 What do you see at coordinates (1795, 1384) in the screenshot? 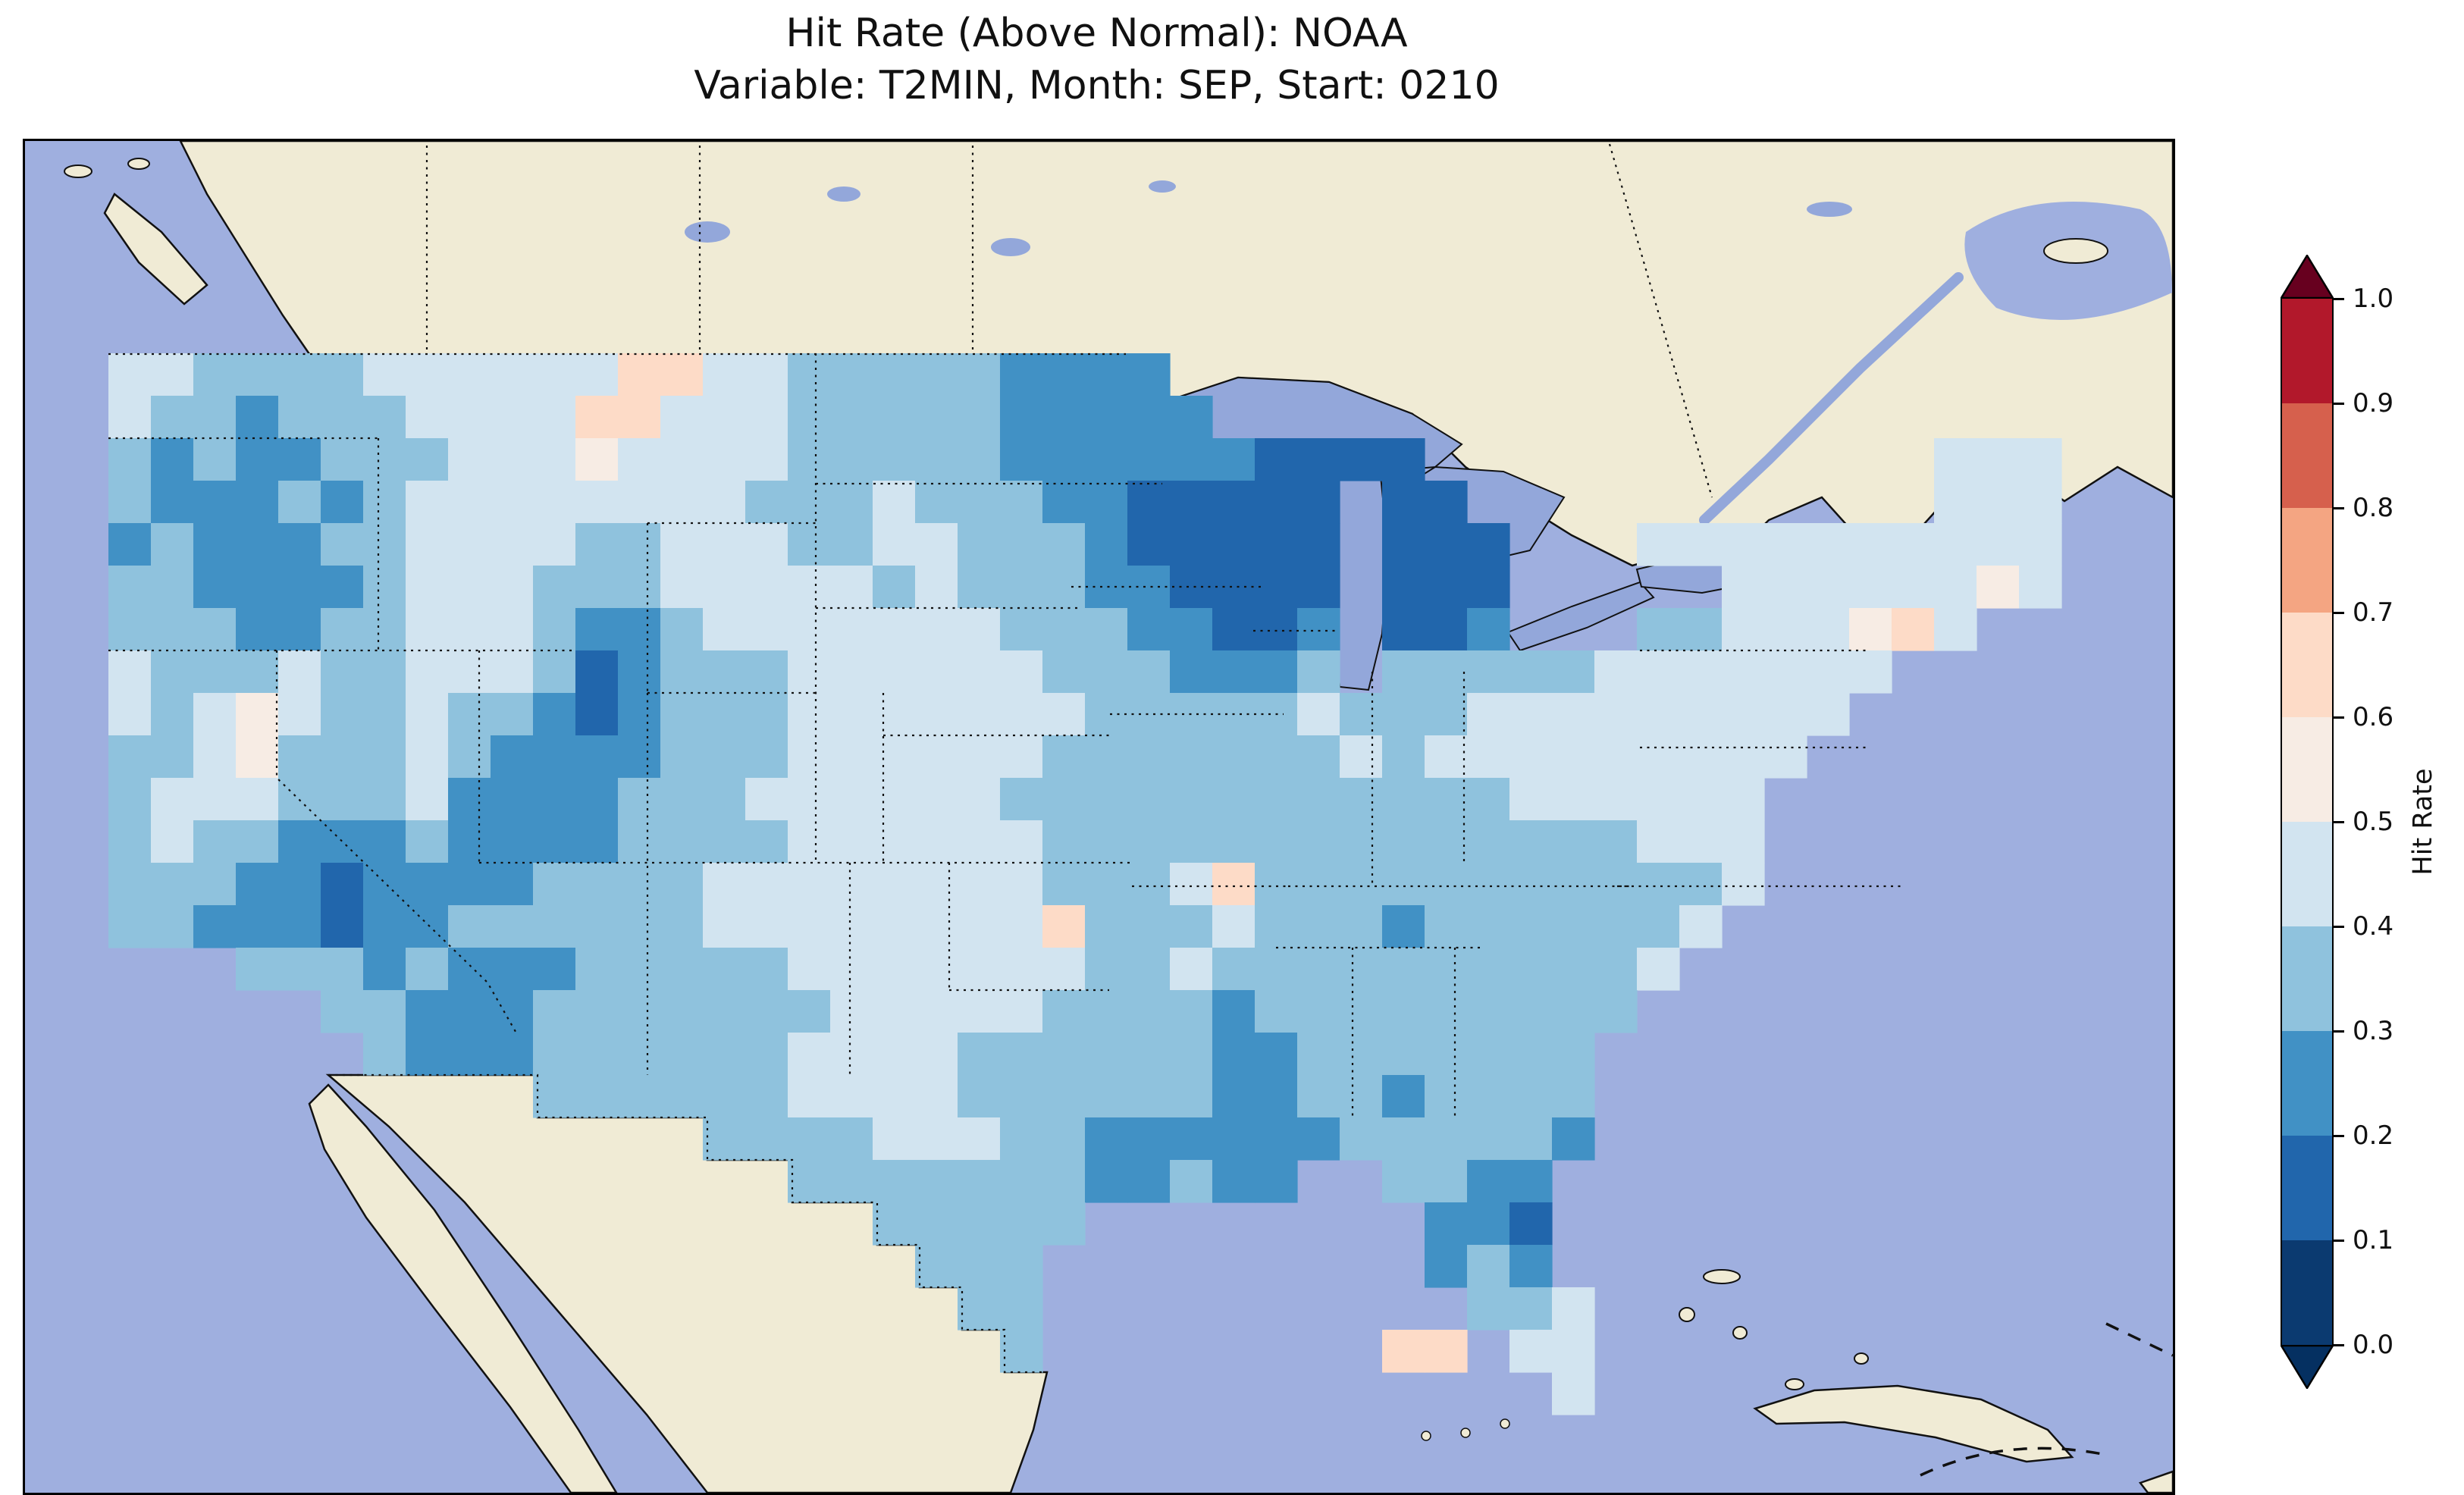
I see `bahamas-island` at bounding box center [1795, 1384].